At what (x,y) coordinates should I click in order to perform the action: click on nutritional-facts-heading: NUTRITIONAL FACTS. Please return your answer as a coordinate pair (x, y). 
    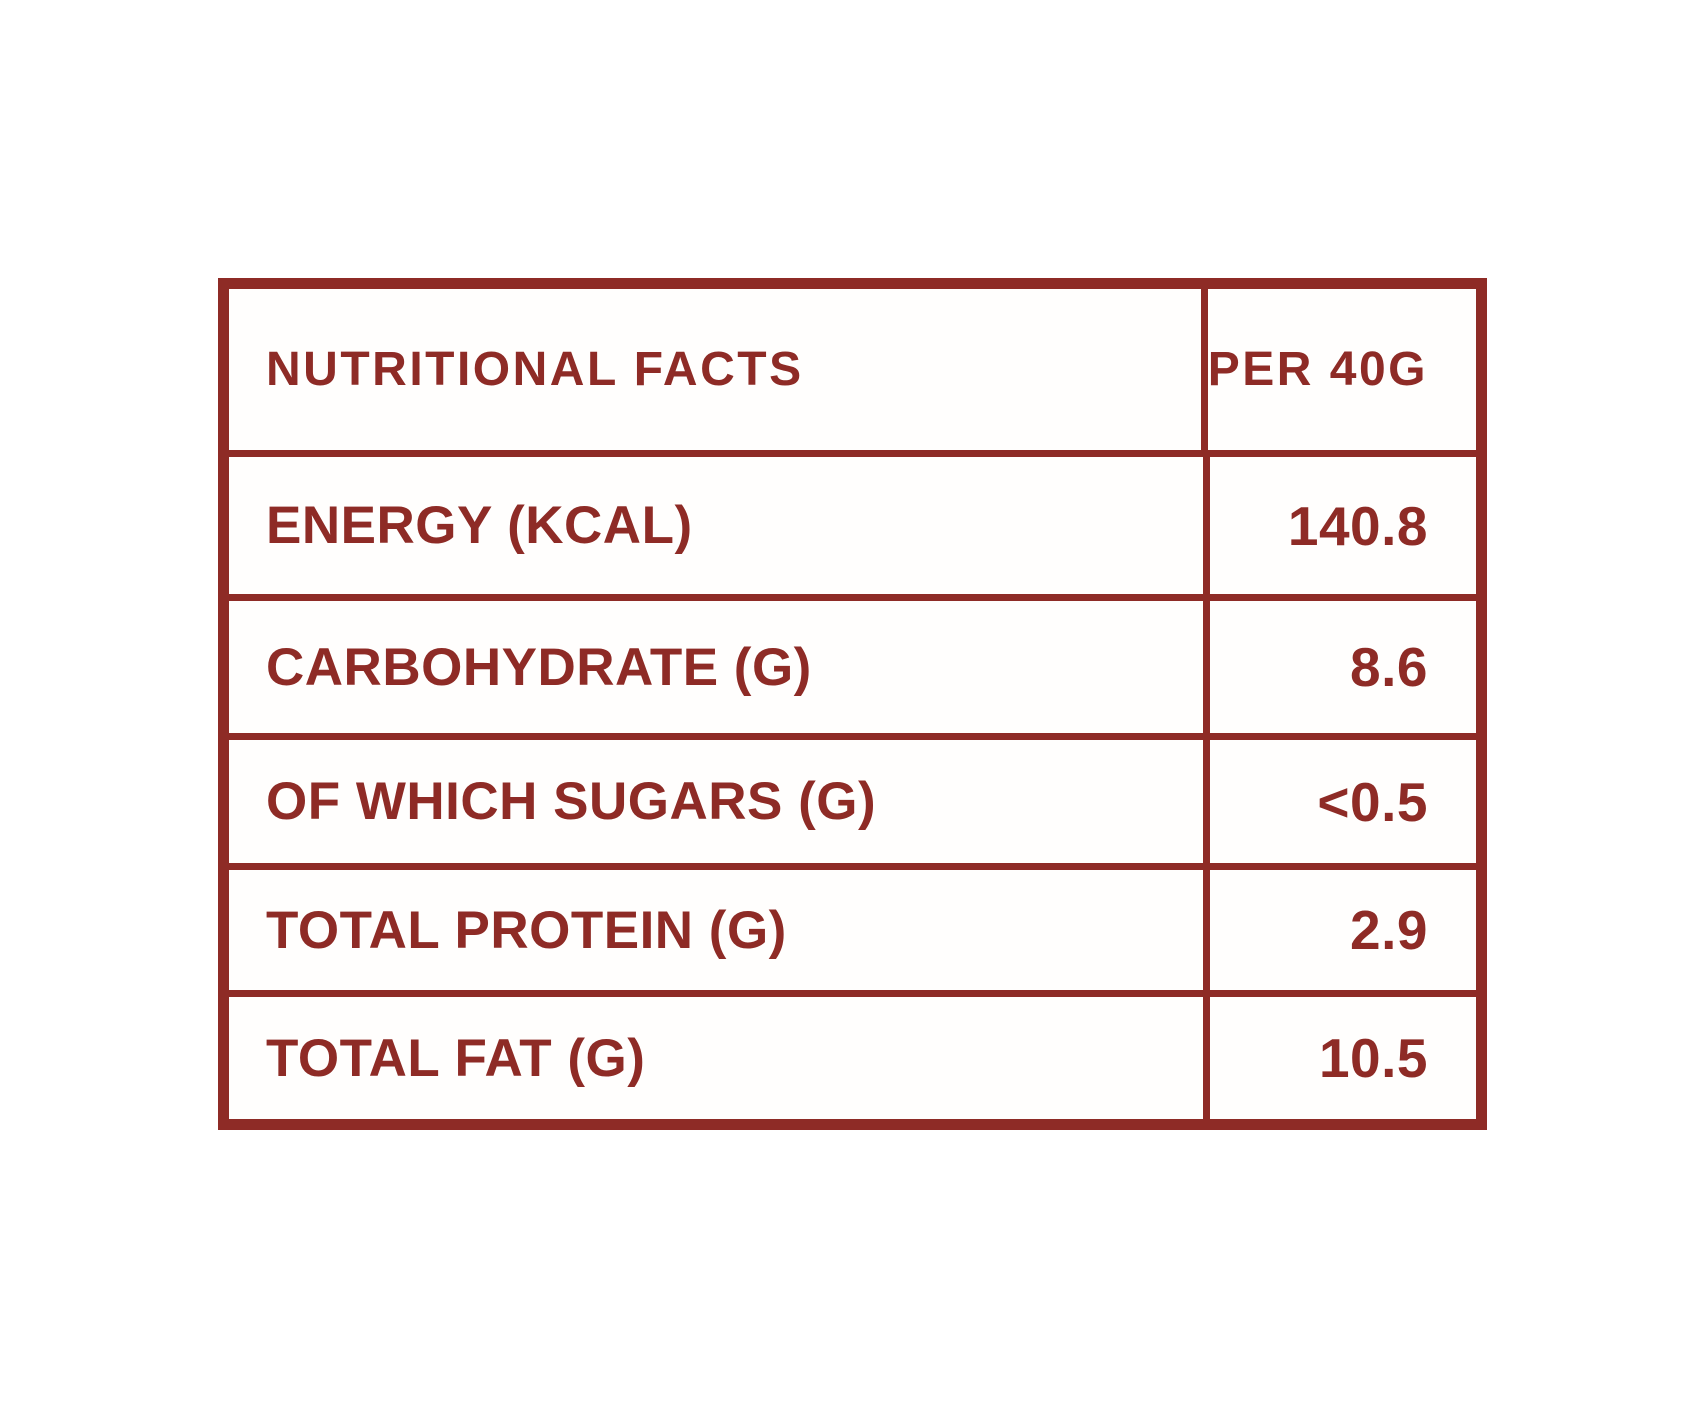
    Looking at the image, I should click on (535, 369).